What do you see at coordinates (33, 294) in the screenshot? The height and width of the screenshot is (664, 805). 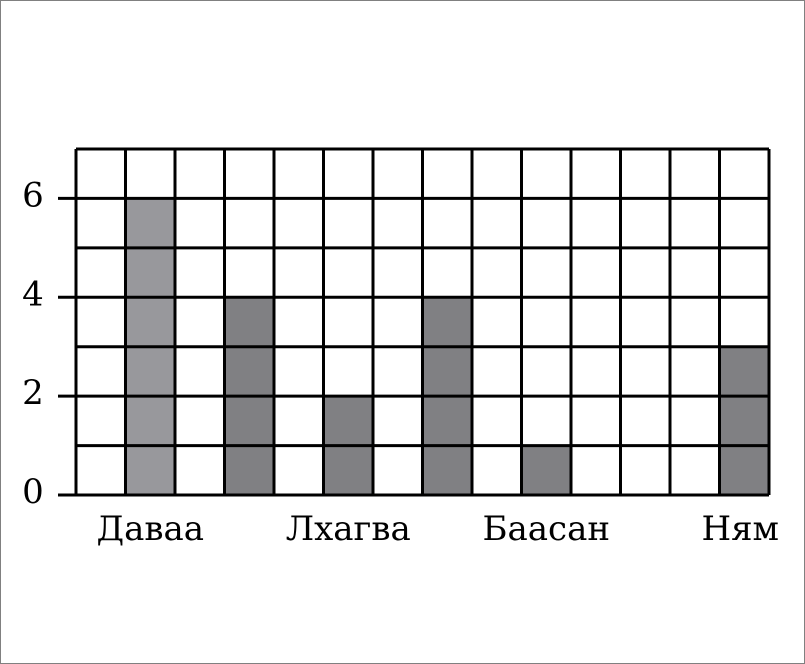 I see `y-tick-label: 4` at bounding box center [33, 294].